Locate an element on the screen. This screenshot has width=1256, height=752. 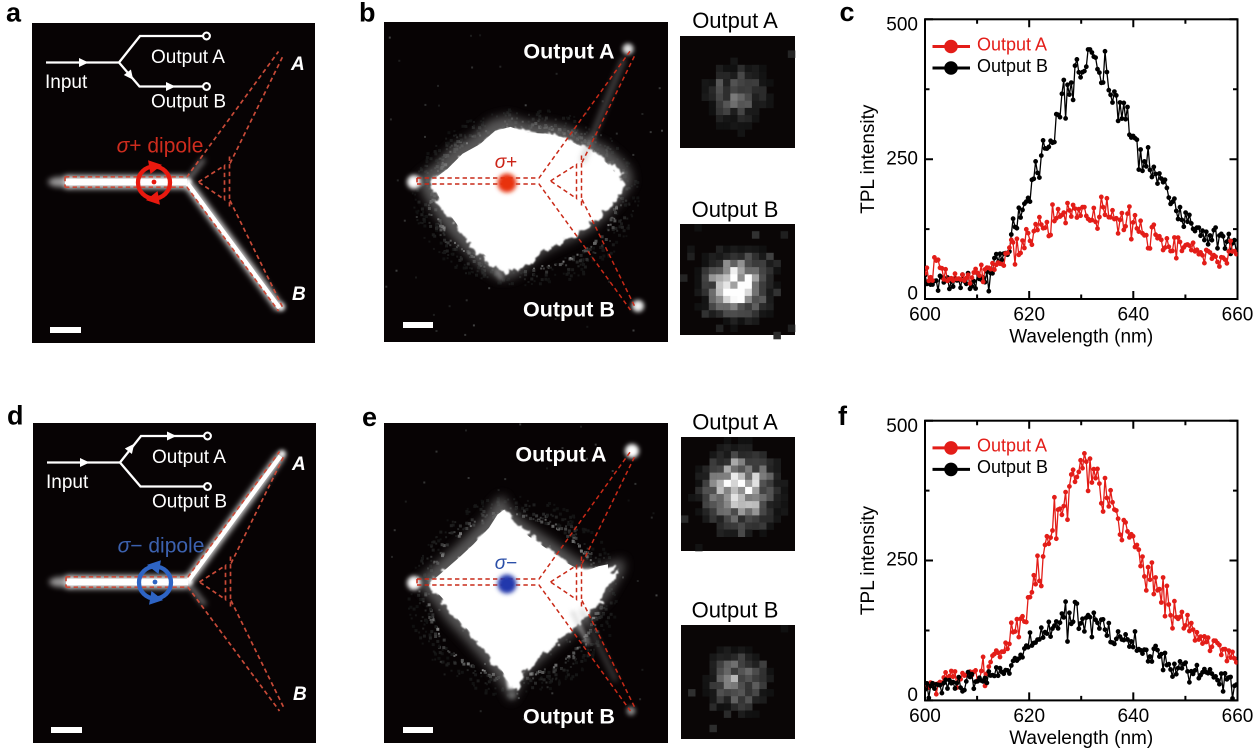
svg-text: f is located at coordinates (843, 416).